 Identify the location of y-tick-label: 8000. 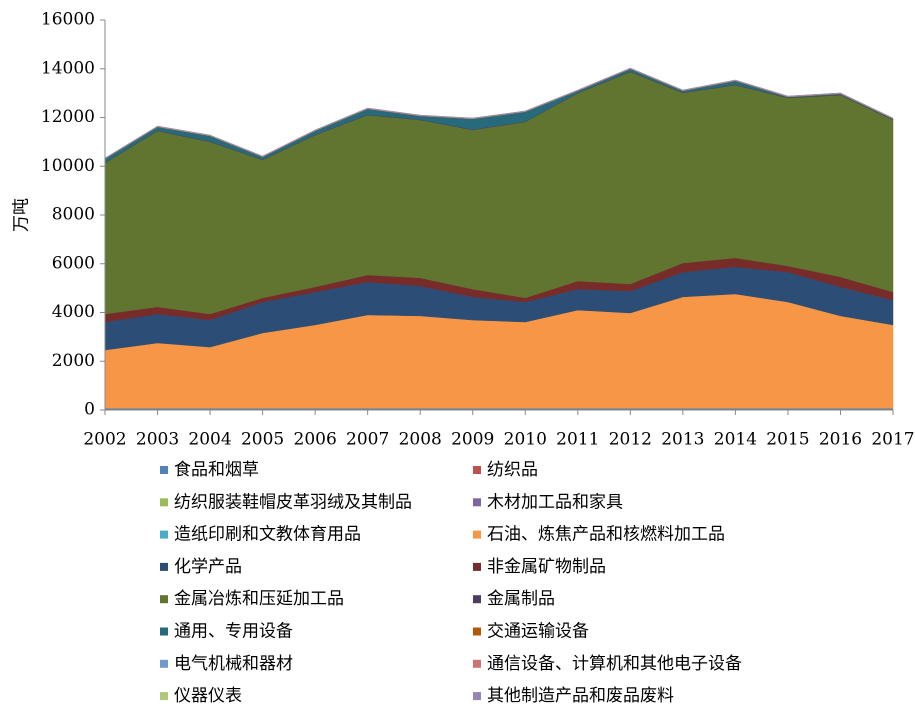
(73, 215).